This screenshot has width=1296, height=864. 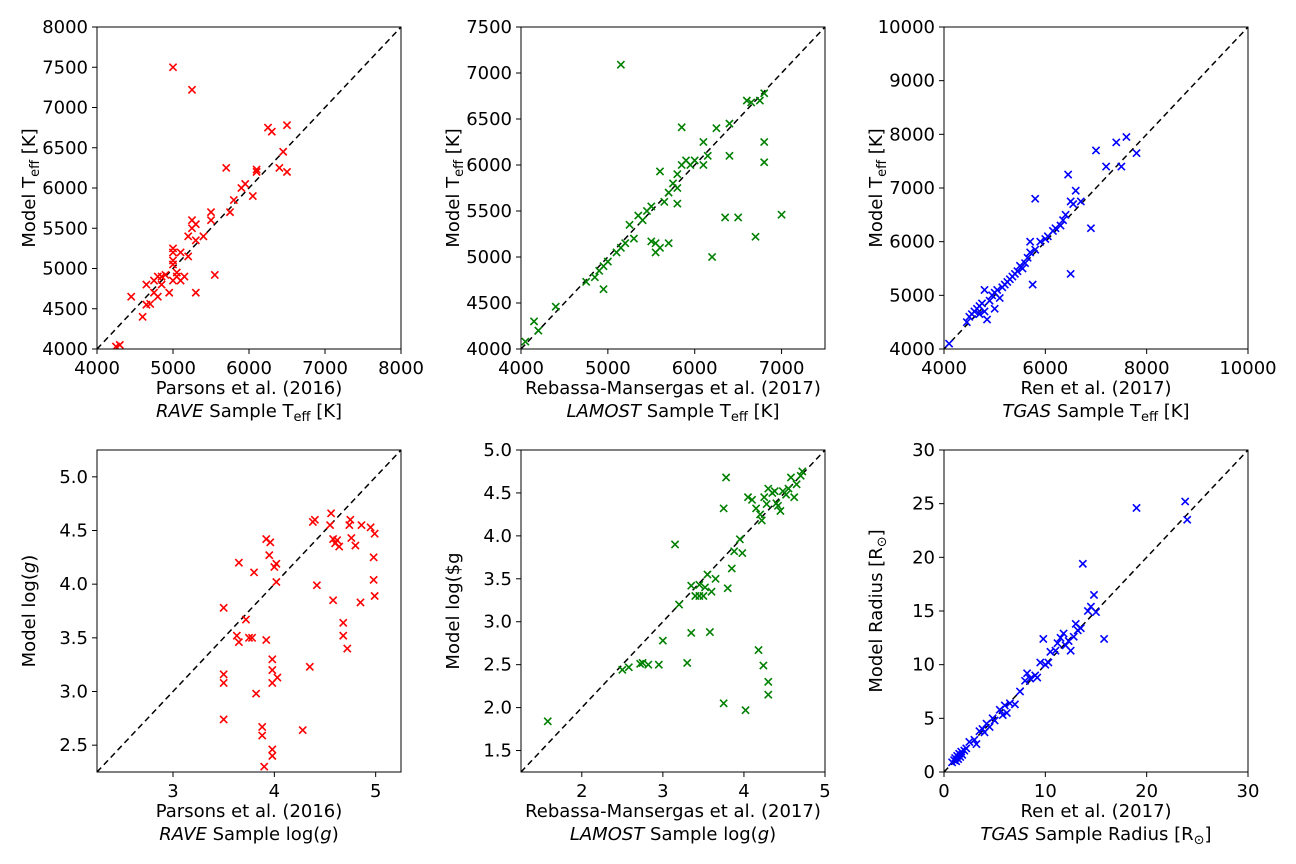 I want to click on chart-6-xtick-label-3: 20, so click(x=1146, y=791).